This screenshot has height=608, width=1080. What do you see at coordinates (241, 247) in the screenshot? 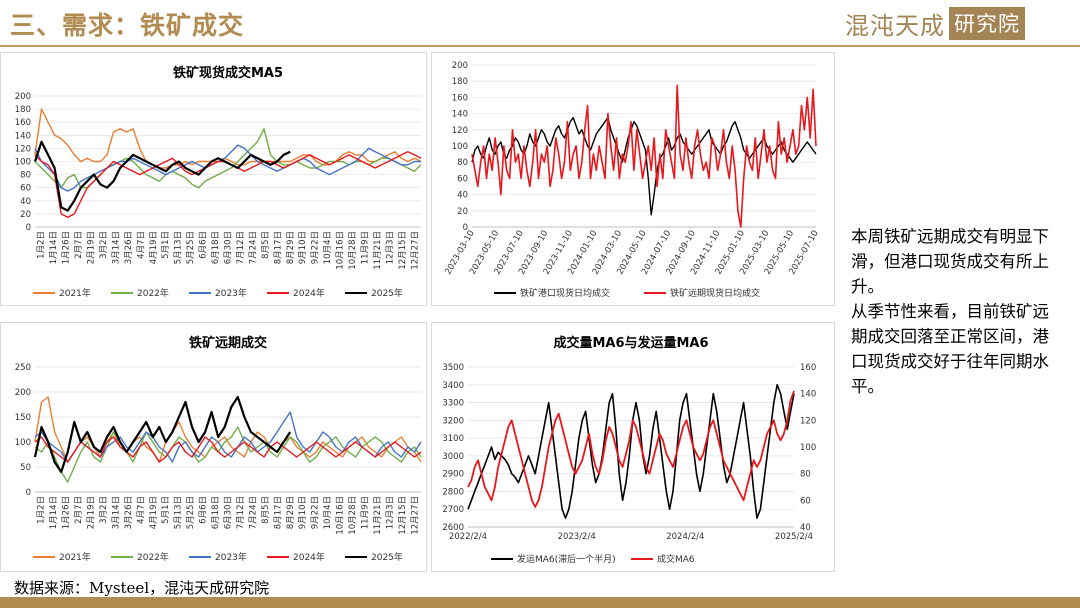
I see `x-tick-label: 7月12日` at bounding box center [241, 247].